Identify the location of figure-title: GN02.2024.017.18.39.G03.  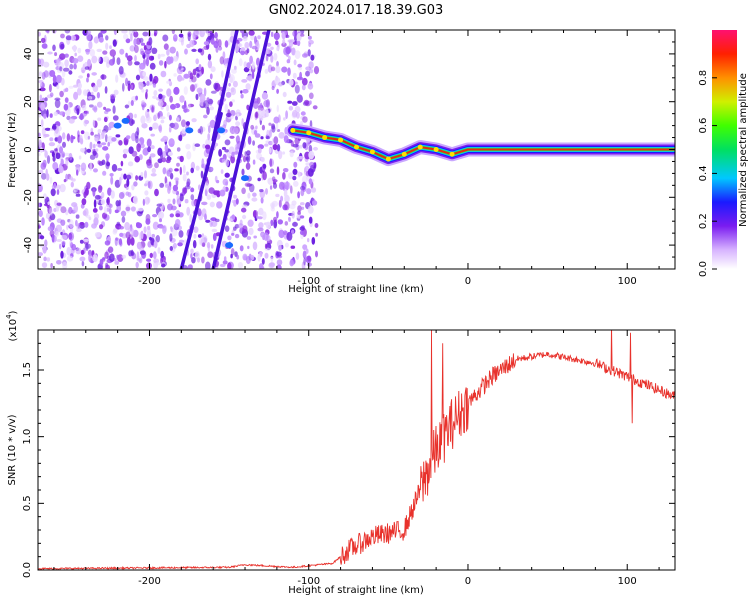
(356, 10).